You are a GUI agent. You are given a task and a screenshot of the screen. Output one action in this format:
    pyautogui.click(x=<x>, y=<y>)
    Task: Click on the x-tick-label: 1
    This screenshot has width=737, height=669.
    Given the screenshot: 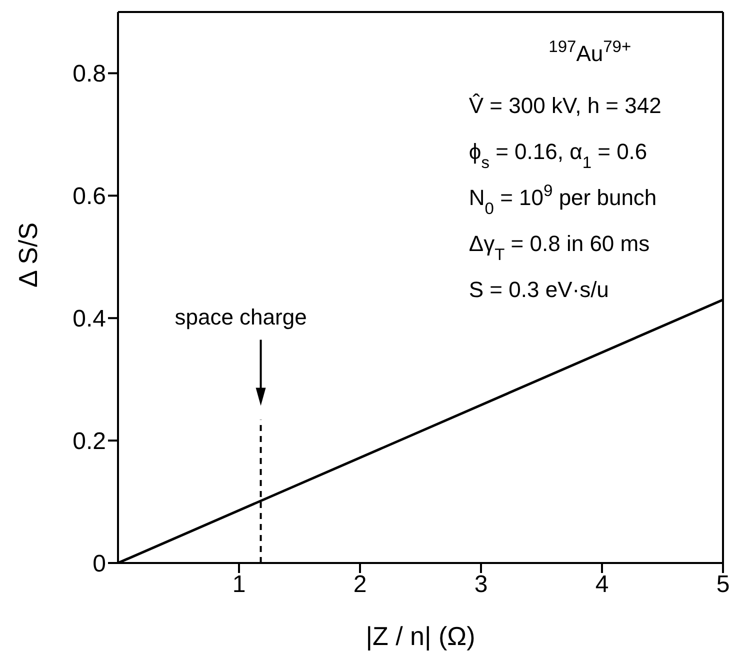 What is the action you would take?
    pyautogui.click(x=239, y=584)
    